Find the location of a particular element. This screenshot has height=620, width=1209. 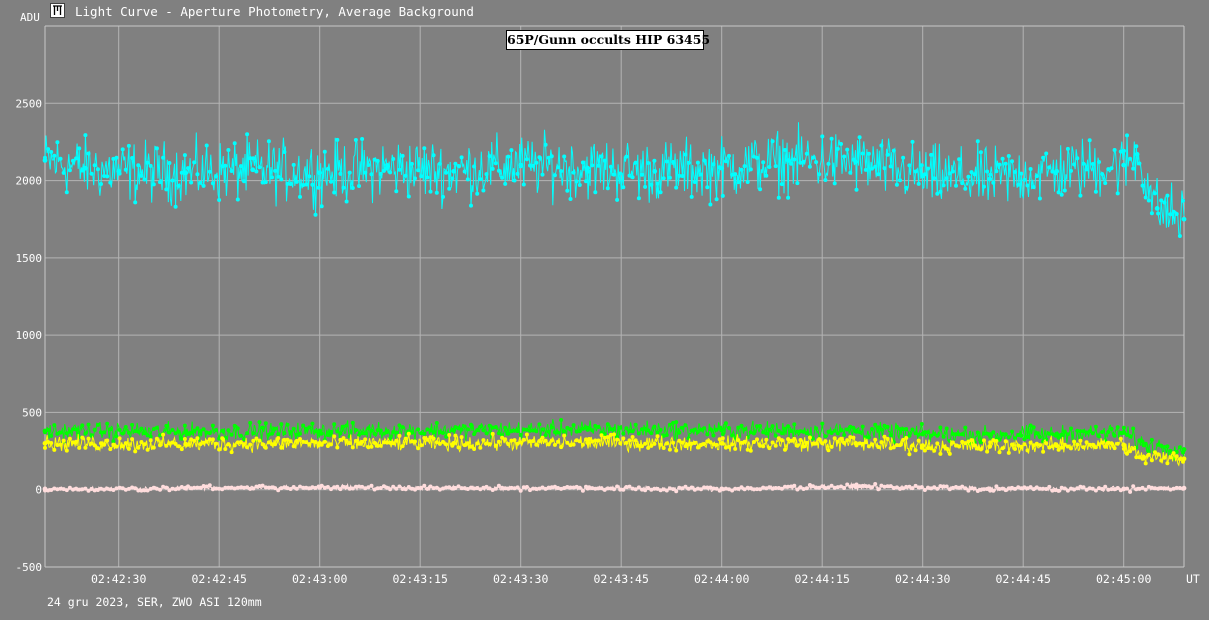

x-tick-label: 02:44:15 is located at coordinates (822, 579).